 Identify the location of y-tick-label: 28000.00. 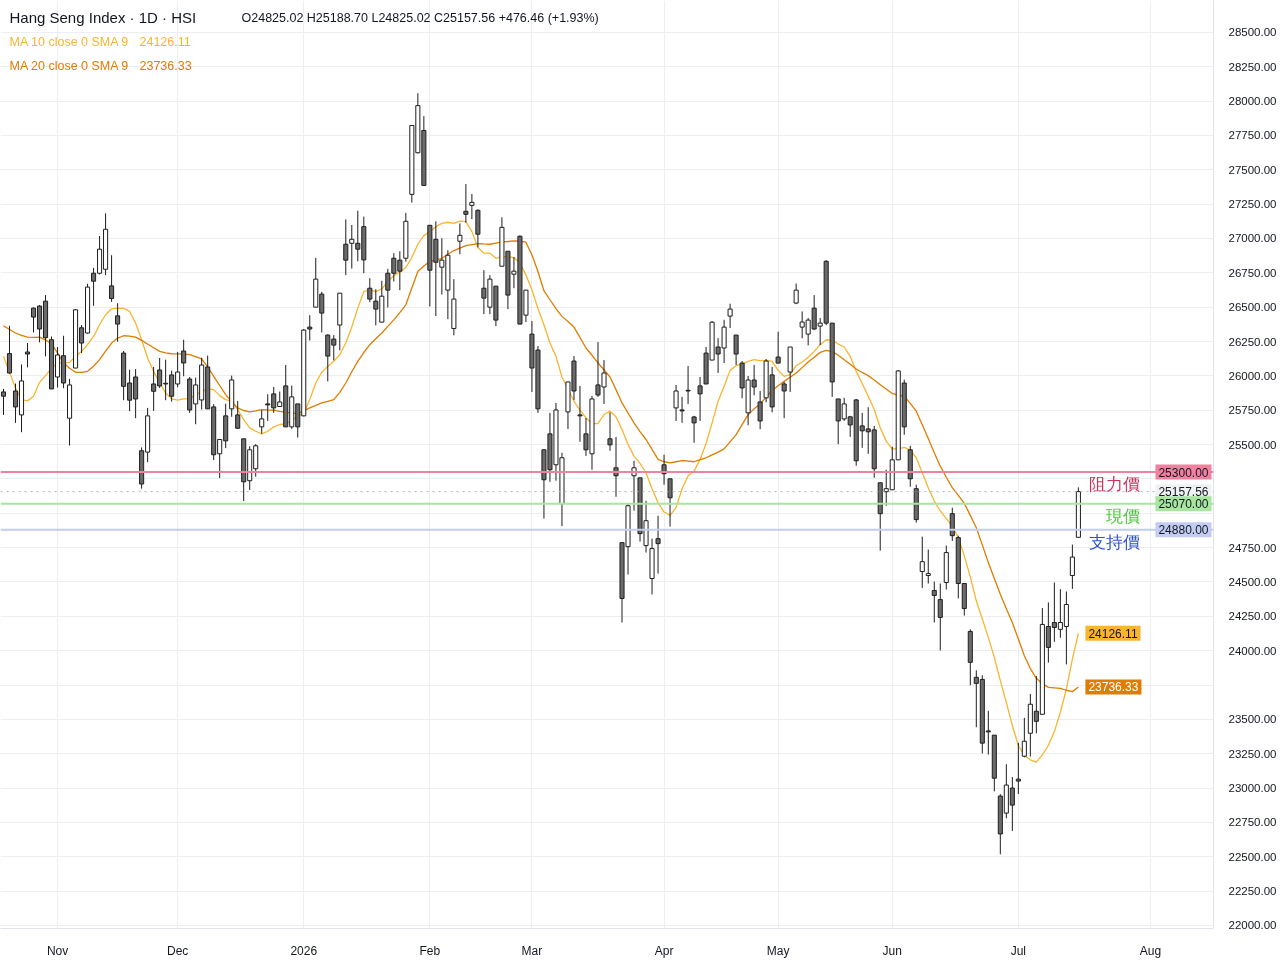
(1252, 101).